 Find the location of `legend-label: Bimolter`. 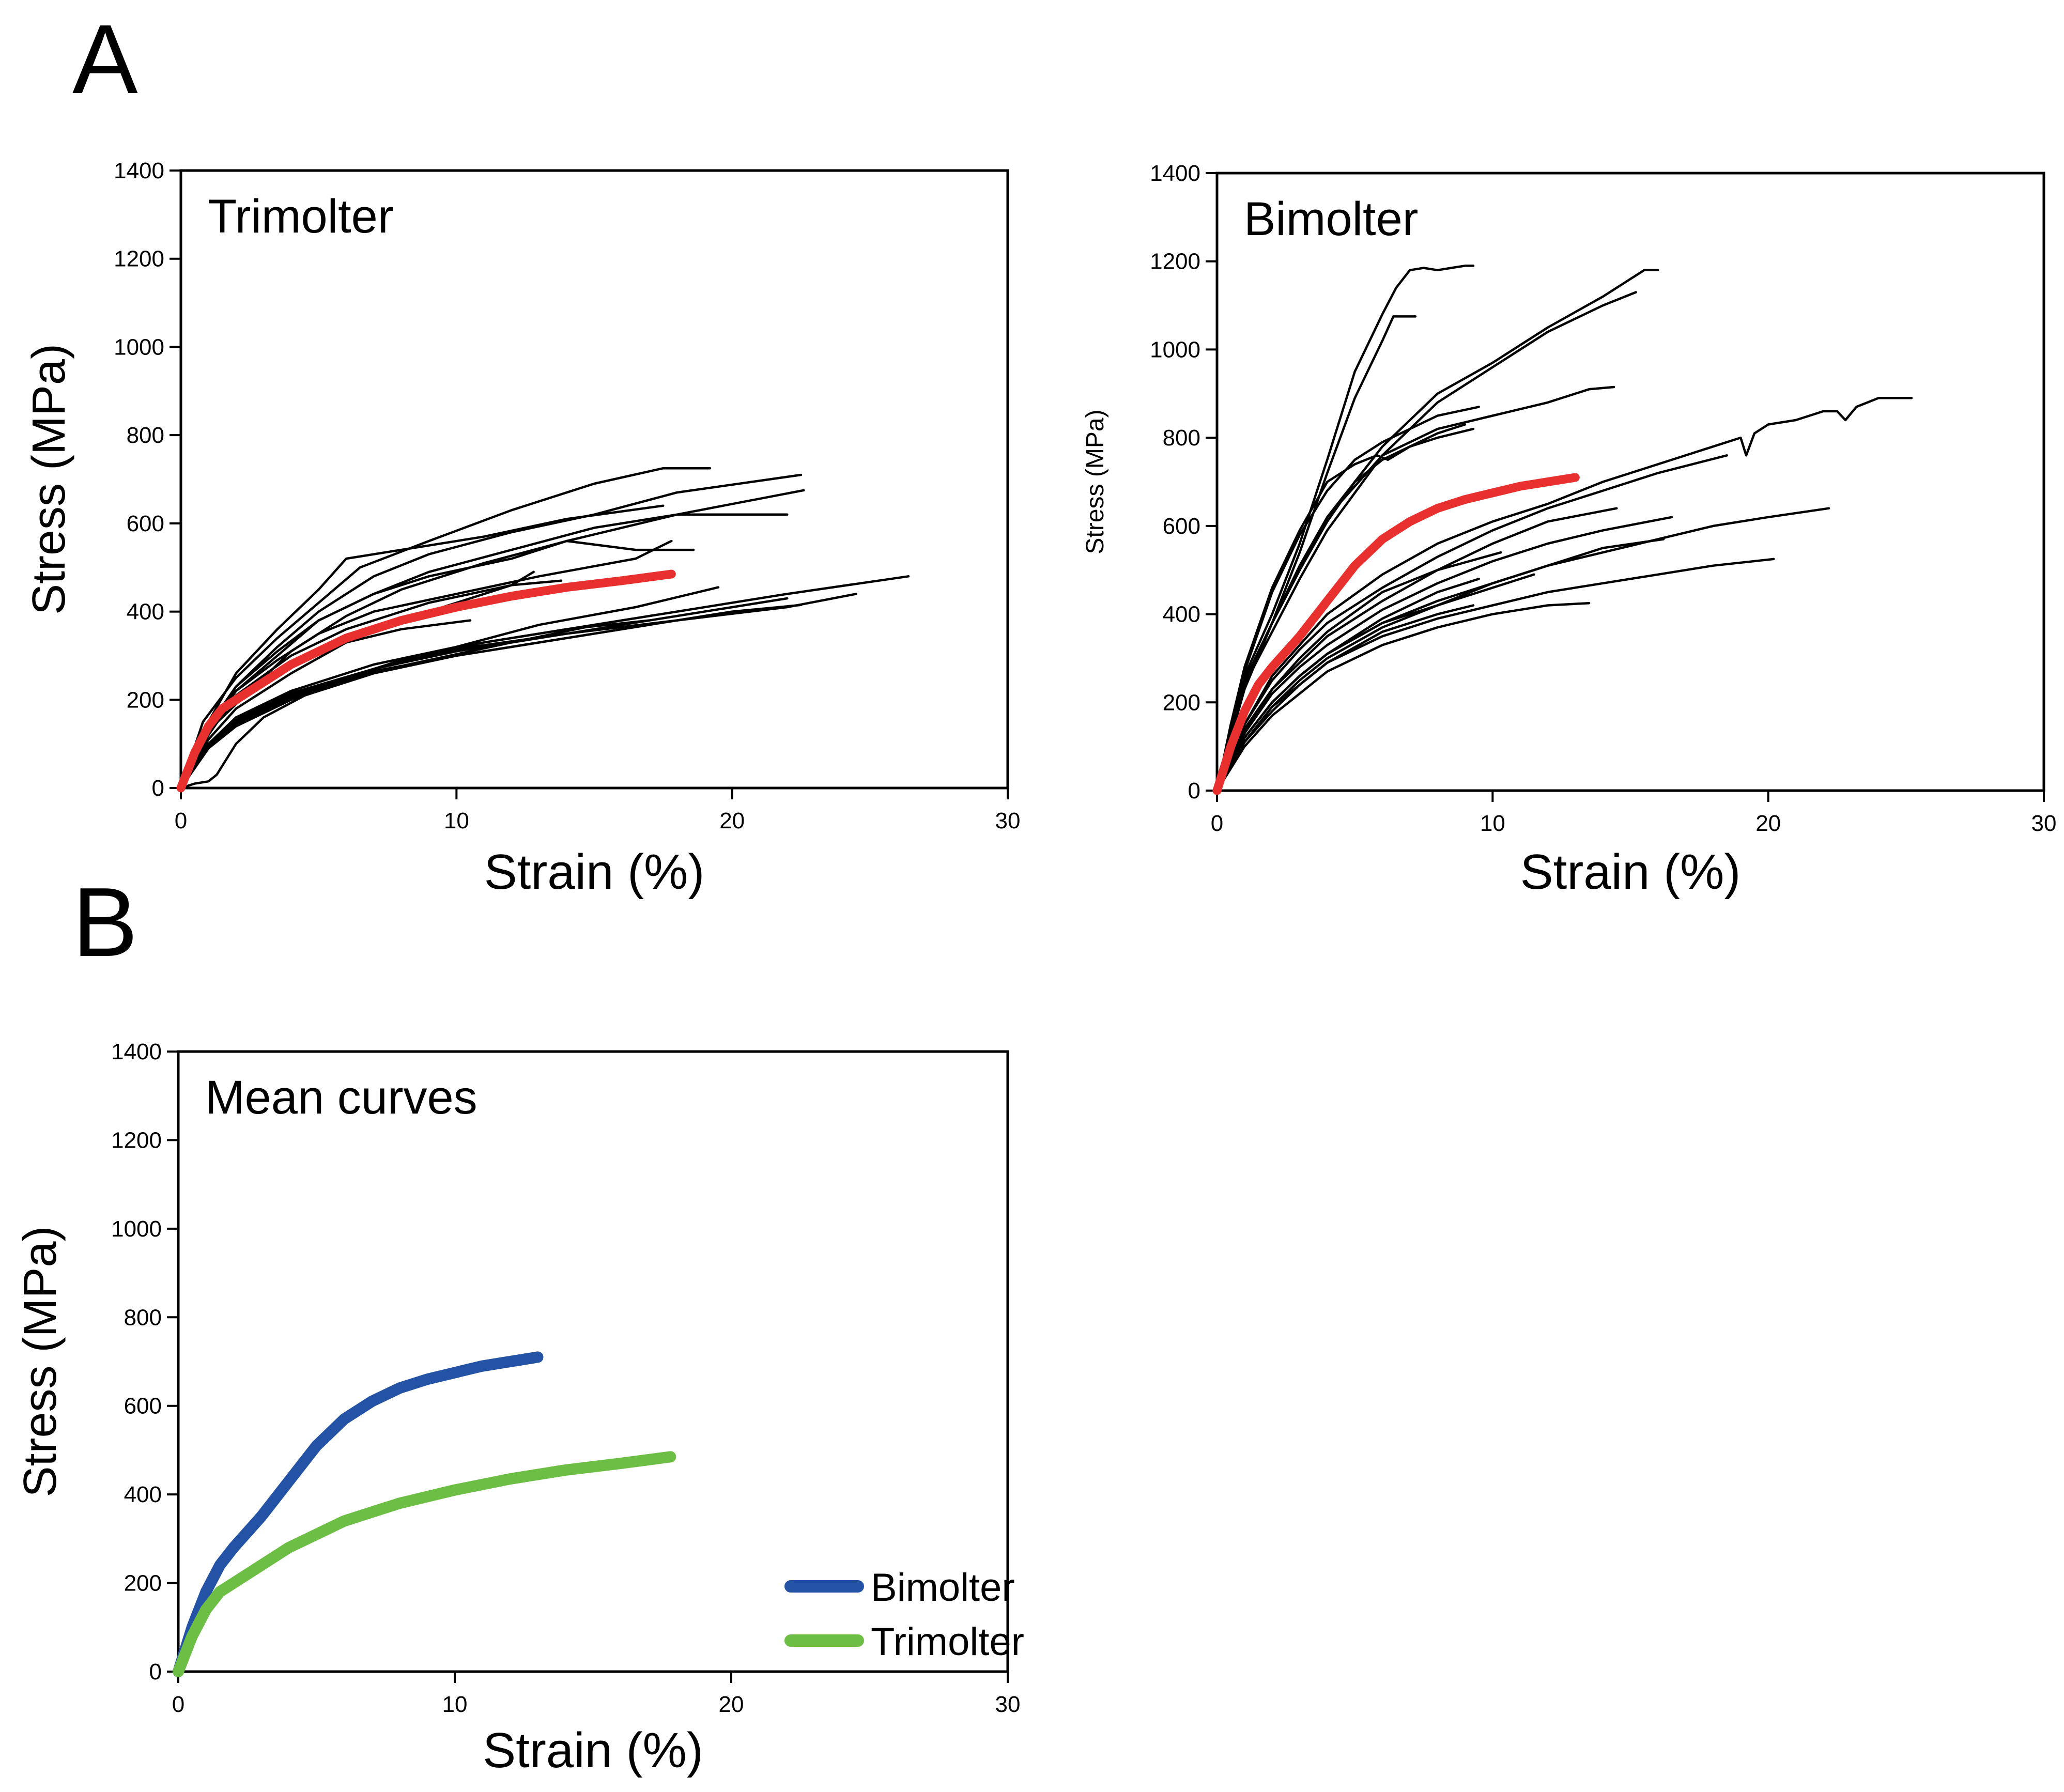

legend-label: Bimolter is located at coordinates (943, 1588).